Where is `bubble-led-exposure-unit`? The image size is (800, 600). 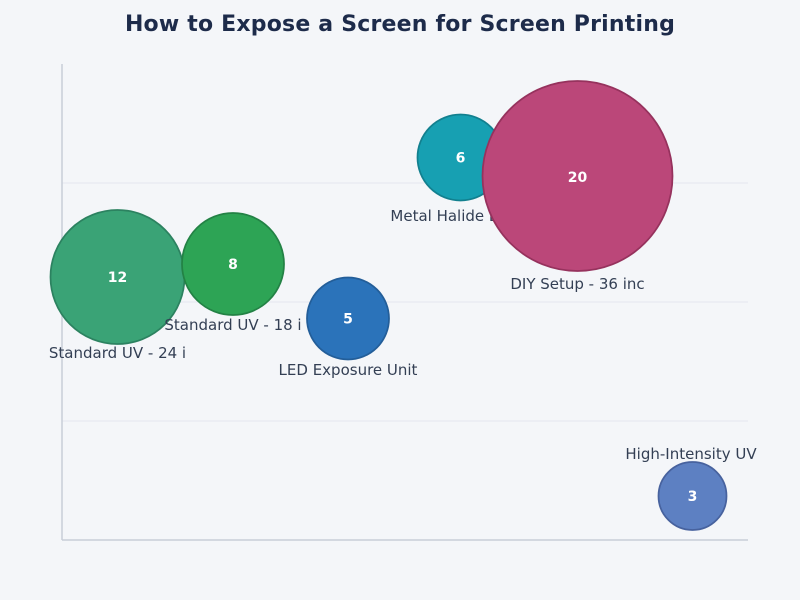
bubble-led-exposure-unit is located at coordinates (348, 318).